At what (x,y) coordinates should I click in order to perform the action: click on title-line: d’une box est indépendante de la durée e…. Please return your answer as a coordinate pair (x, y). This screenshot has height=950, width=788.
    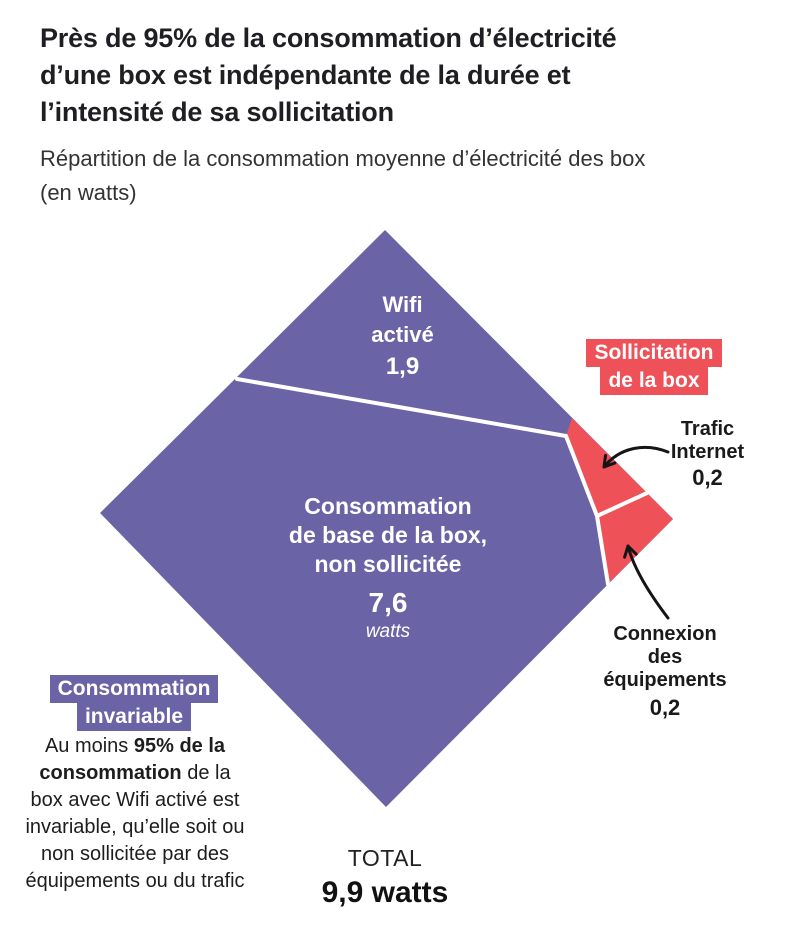
    Looking at the image, I should click on (305, 75).